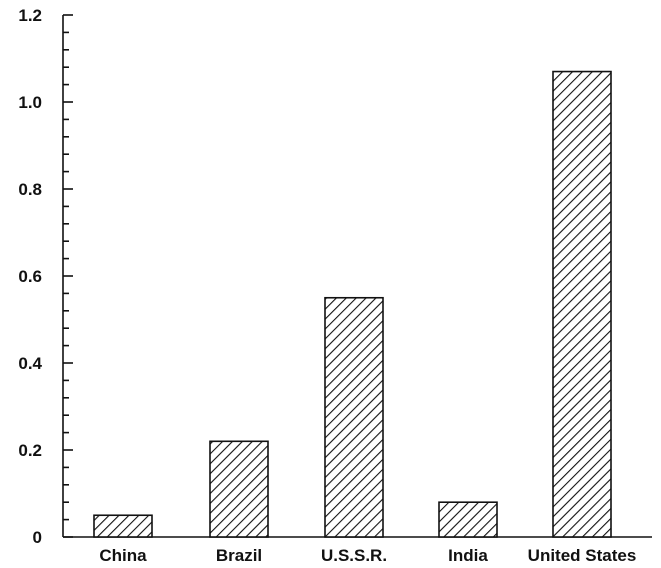 The height and width of the screenshot is (568, 661). I want to click on bar-china, so click(123, 526).